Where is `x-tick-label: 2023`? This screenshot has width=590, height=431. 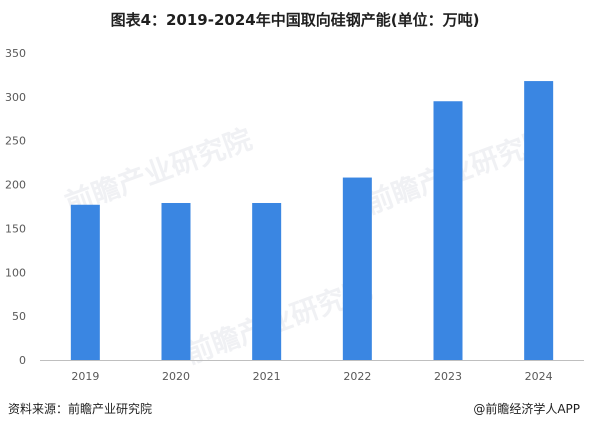
x-tick-label: 2023 is located at coordinates (448, 376).